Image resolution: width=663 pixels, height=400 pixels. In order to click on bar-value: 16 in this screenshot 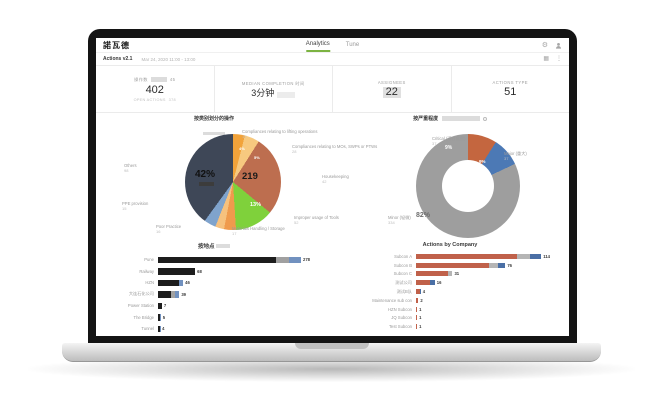, I will do `click(439, 283)`.